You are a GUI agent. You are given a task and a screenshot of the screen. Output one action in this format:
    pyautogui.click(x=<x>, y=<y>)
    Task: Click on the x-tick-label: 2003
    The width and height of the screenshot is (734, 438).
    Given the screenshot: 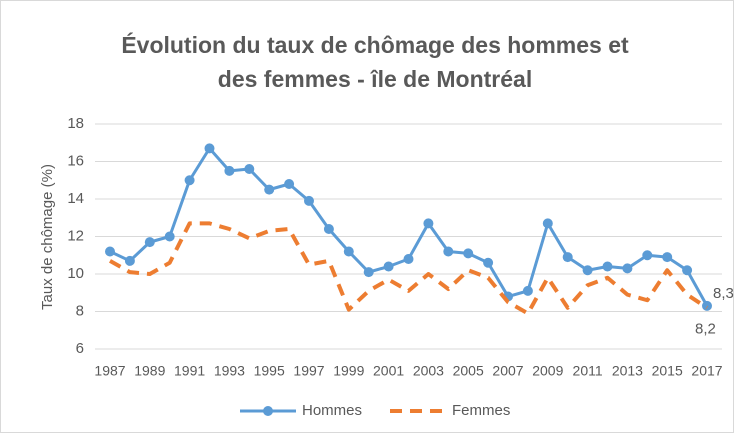 What is the action you would take?
    pyautogui.click(x=428, y=371)
    